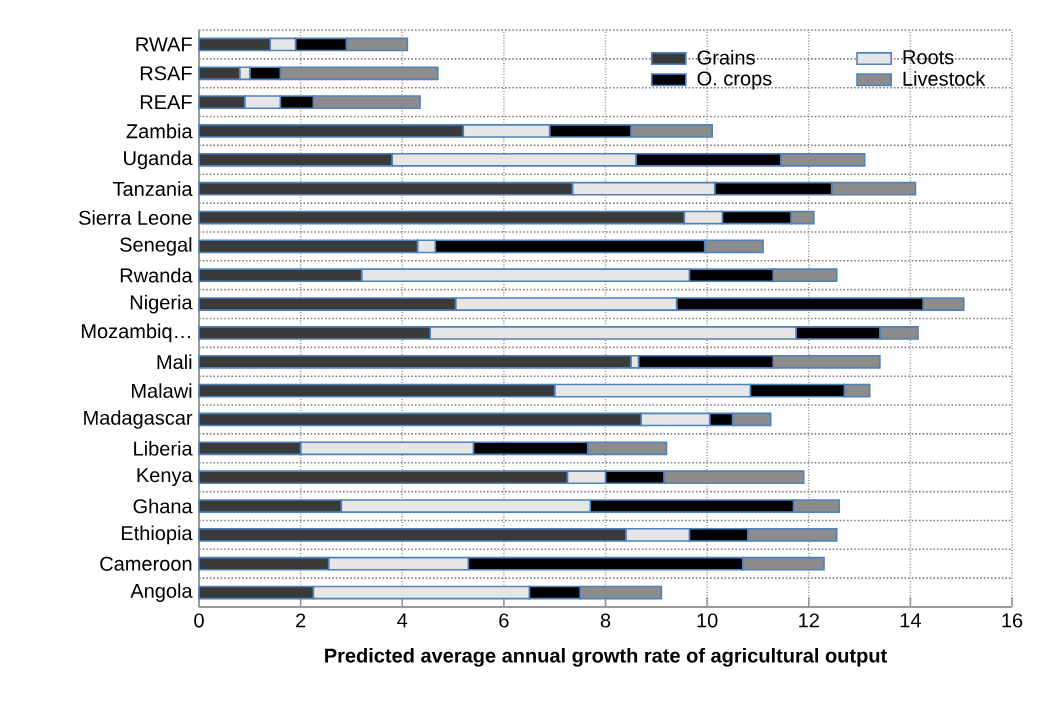 This screenshot has height=708, width=1037. Describe the element at coordinates (158, 160) in the screenshot. I see `y-tick-label: Uganda` at that location.